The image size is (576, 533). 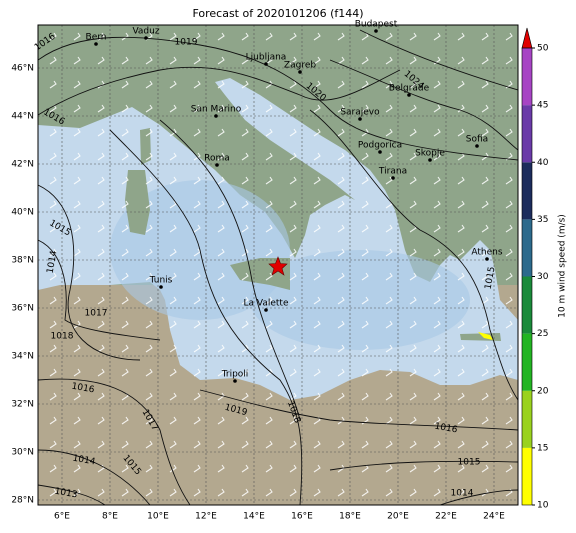 What do you see at coordinates (84, 461) in the screenshot?
I see `isobar-label: 1014` at bounding box center [84, 461].